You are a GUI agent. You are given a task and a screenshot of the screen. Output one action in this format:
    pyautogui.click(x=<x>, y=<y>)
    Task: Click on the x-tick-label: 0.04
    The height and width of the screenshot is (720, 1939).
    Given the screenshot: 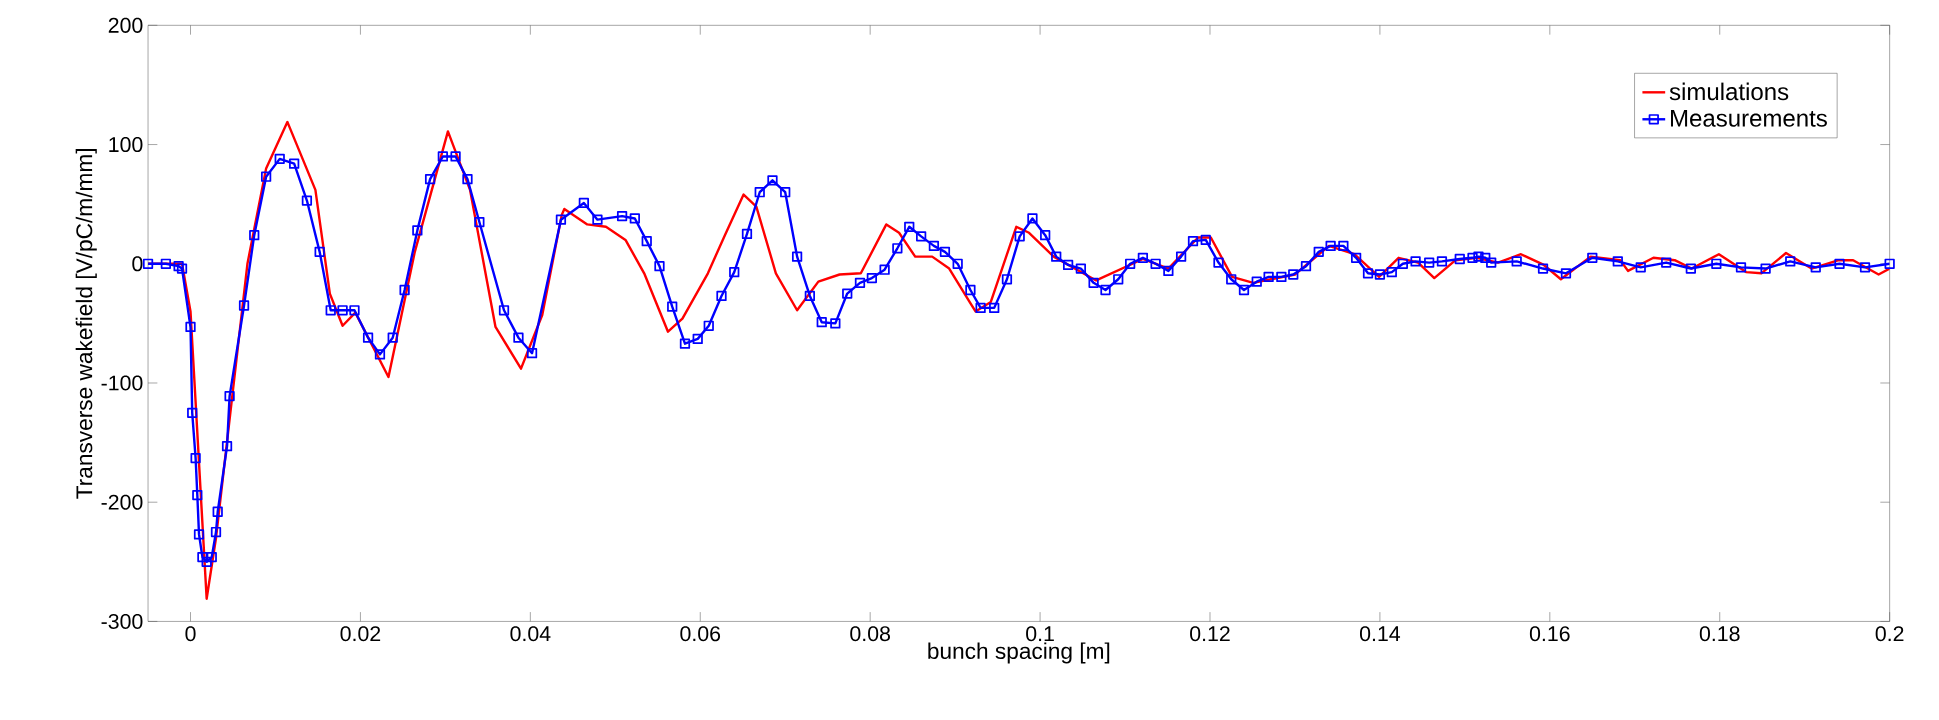 What is the action you would take?
    pyautogui.click(x=530, y=634)
    